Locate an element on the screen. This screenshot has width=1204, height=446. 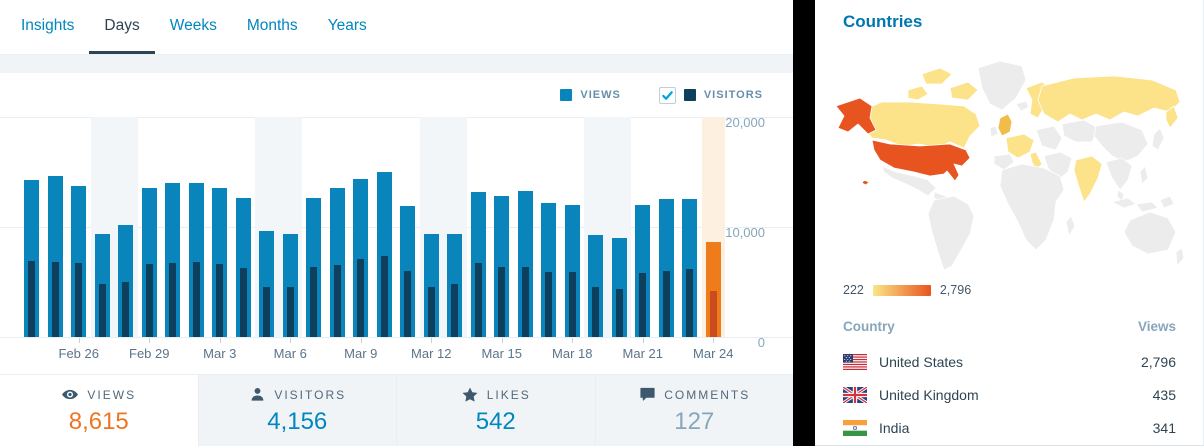
summary-tab-label: VIEWS is located at coordinates (112, 394).